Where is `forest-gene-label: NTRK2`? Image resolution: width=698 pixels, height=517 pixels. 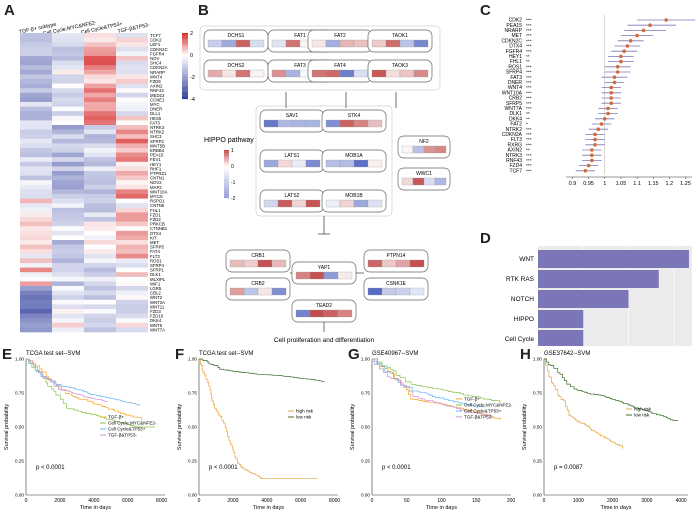 forest-gene-label: NTRK2 is located at coordinates (514, 130).